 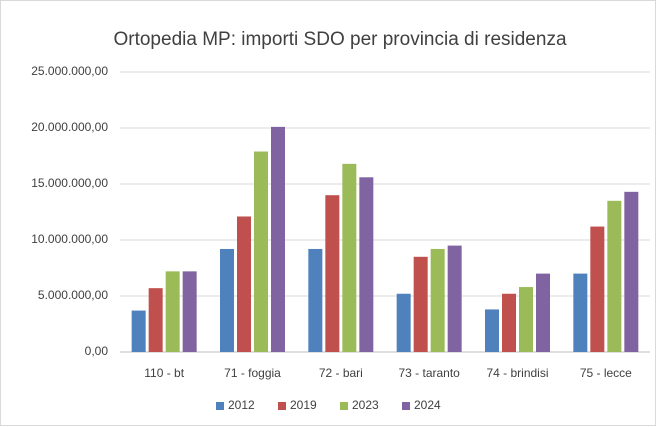 I want to click on y-tick-label: 10.000.000,00, so click(x=69, y=239).